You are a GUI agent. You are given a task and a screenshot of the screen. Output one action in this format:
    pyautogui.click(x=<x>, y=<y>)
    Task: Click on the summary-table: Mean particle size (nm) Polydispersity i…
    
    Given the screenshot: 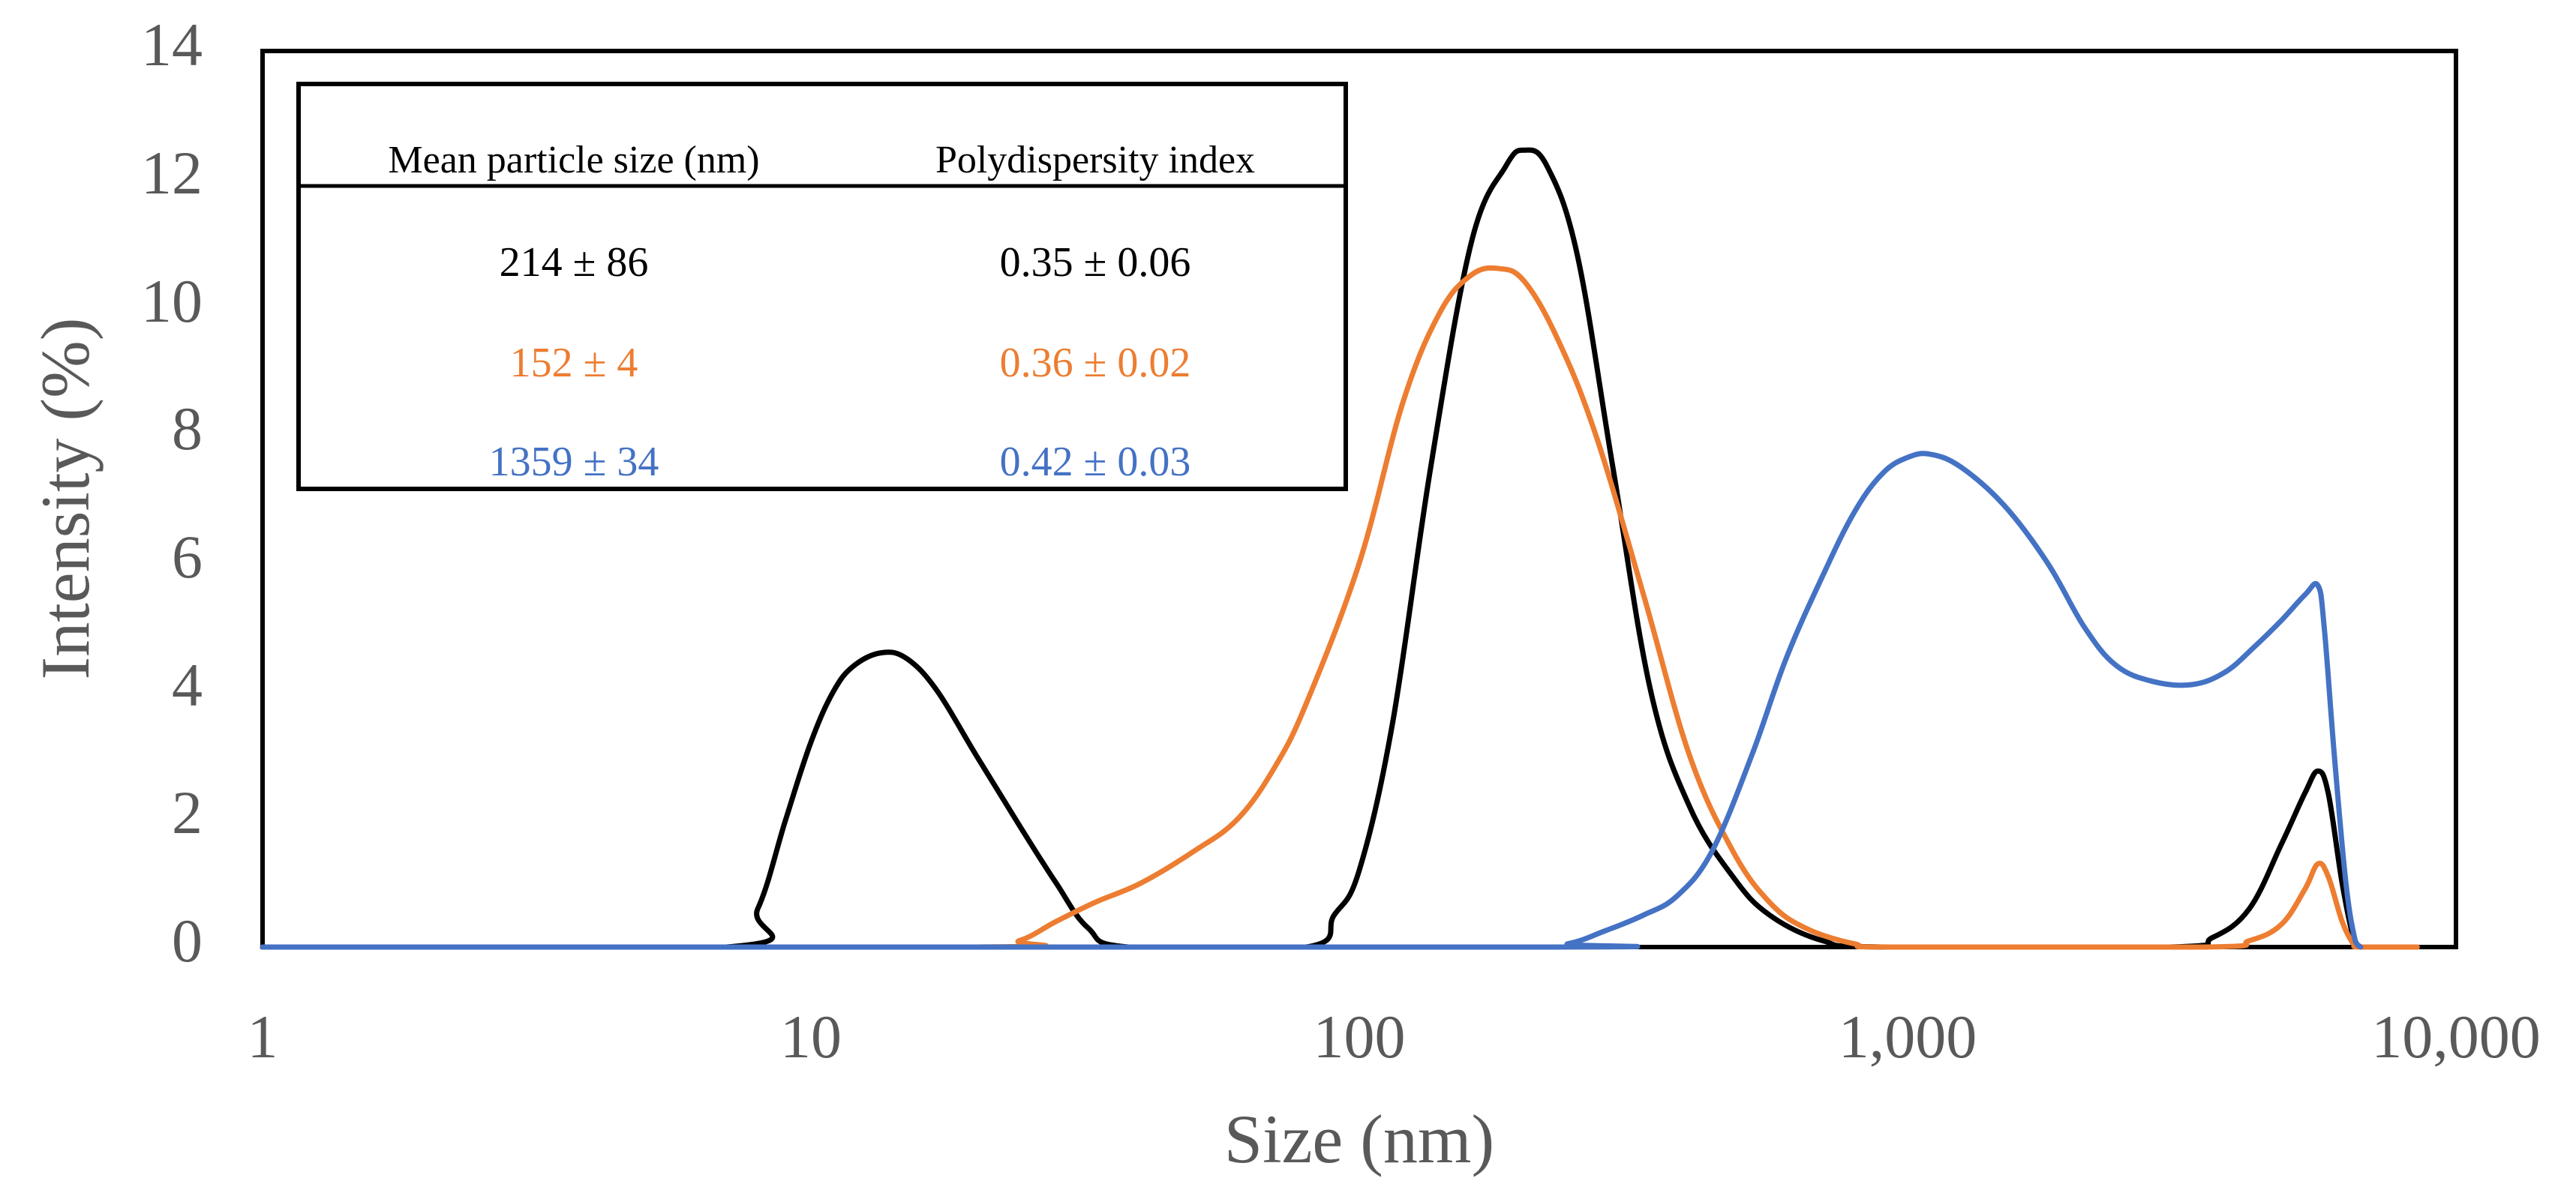 What is the action you would take?
    pyautogui.click(x=822, y=286)
    